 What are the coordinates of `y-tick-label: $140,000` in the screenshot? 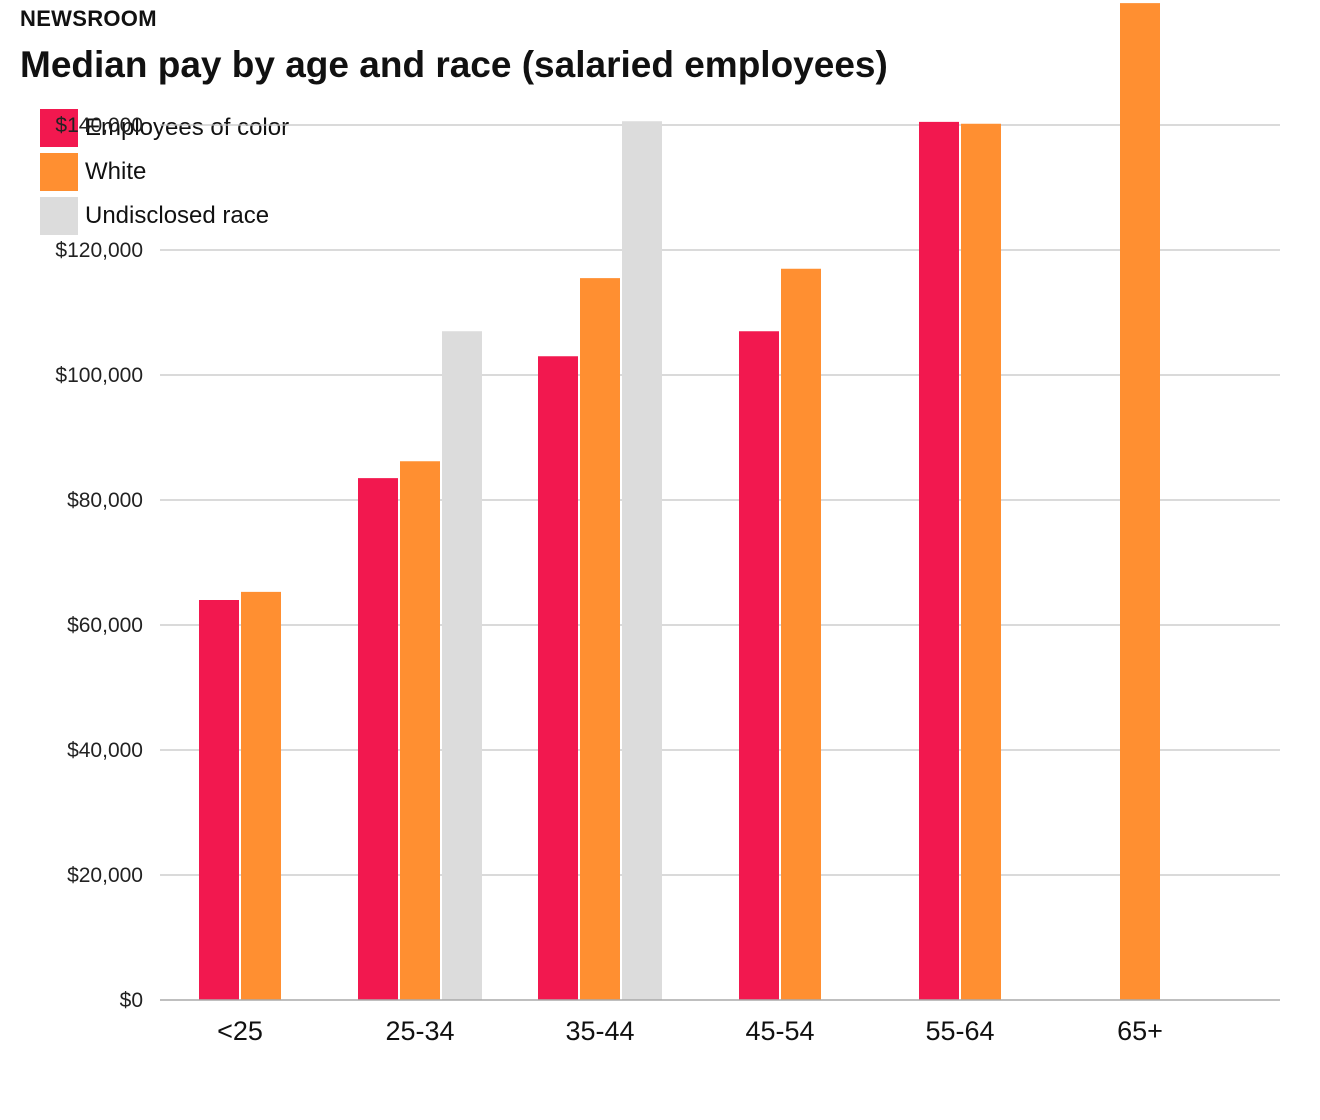 It's located at (99, 125).